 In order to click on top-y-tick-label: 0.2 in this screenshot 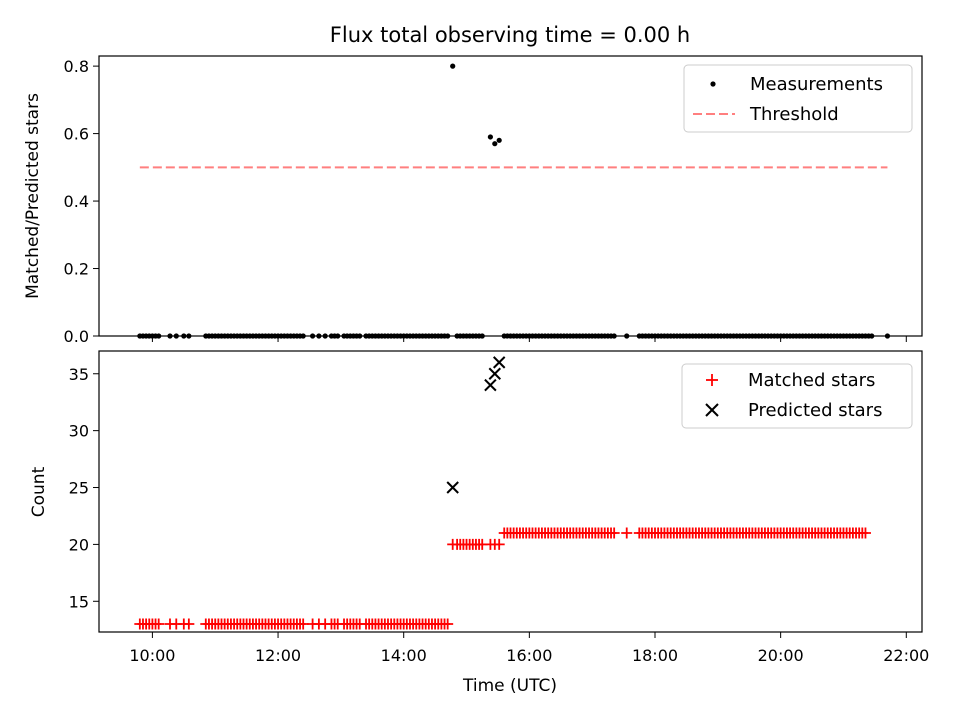, I will do `click(76, 269)`.